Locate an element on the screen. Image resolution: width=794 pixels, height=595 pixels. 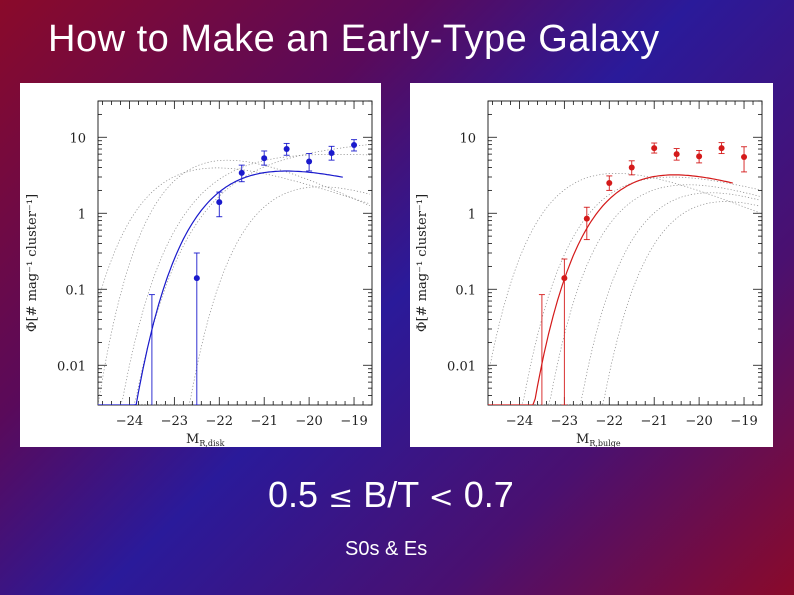
x-axis-label: MR,disk is located at coordinates (205, 439).